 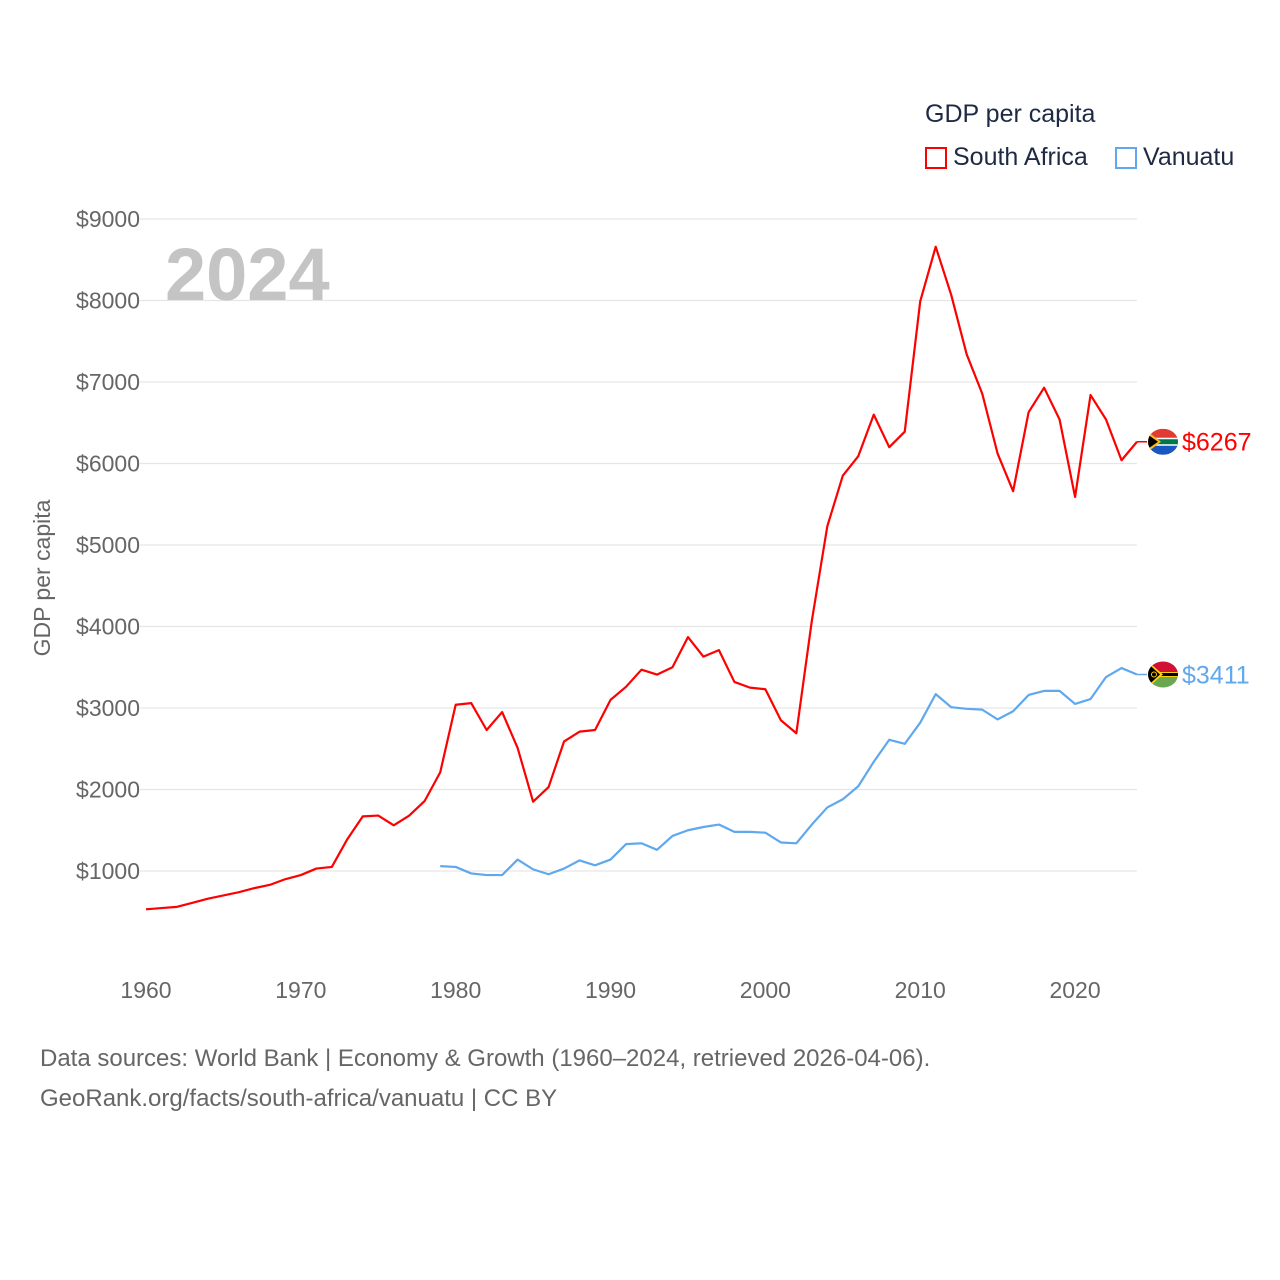 What do you see at coordinates (42, 577) in the screenshot?
I see `y-axis-label: GDP per capita` at bounding box center [42, 577].